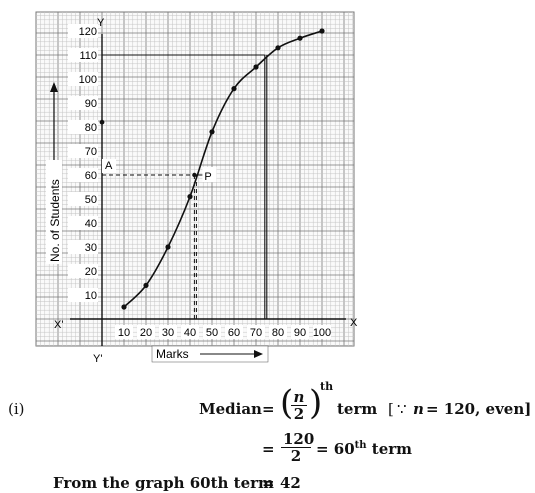  I want to click on term-label-1: term, so click(357, 409).